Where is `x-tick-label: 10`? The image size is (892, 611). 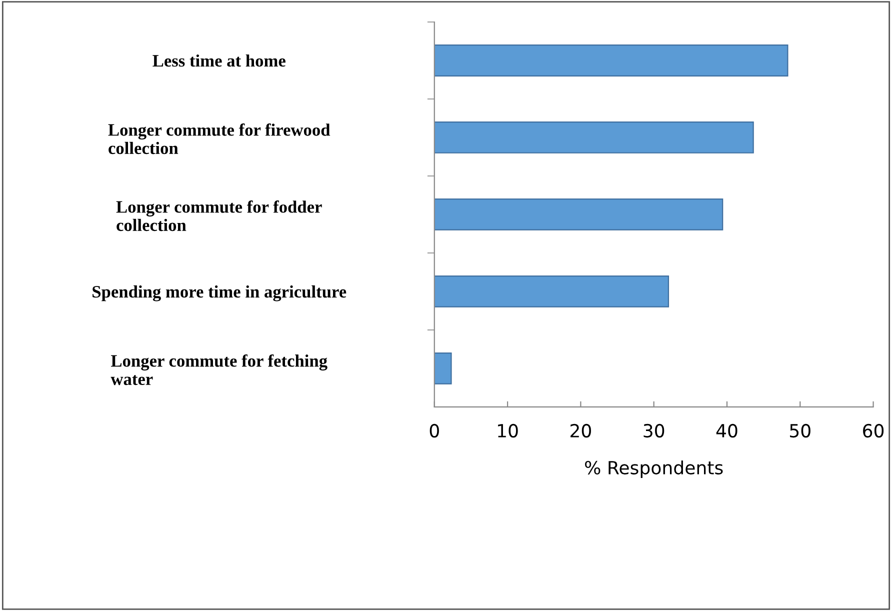 x-tick-label: 10 is located at coordinates (508, 431).